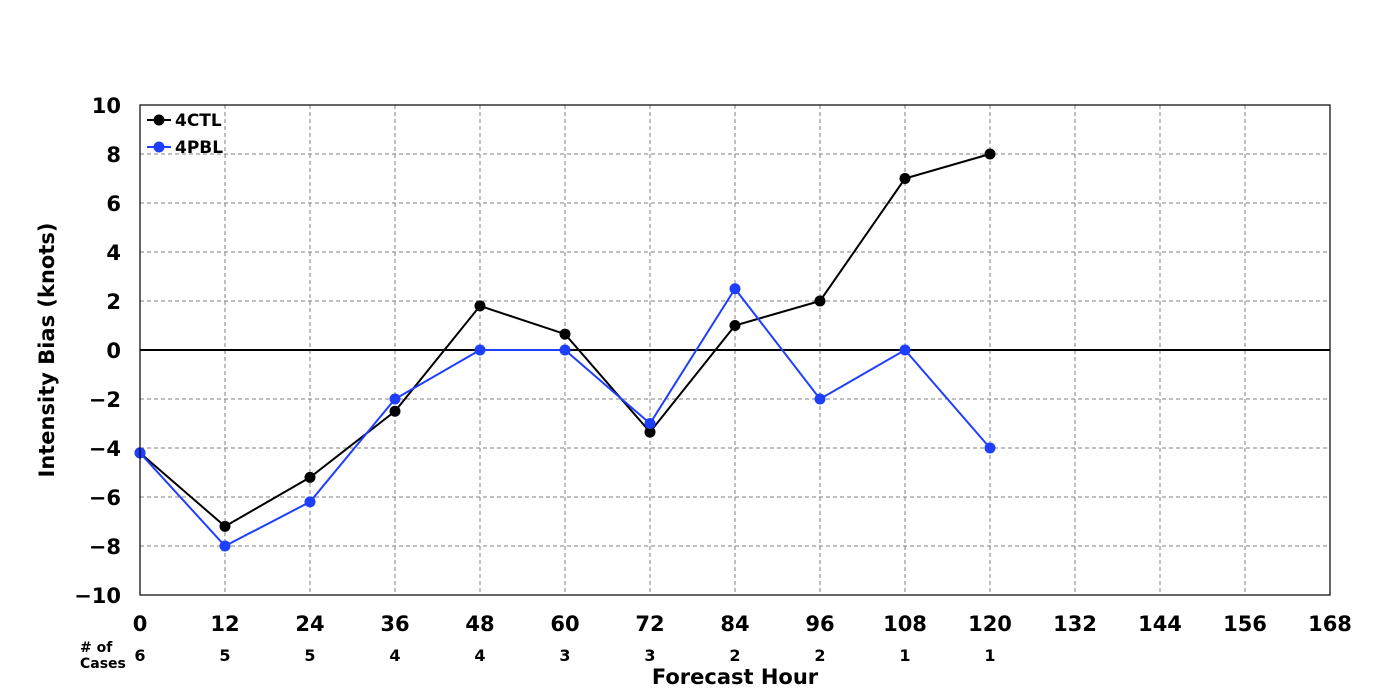  What do you see at coordinates (113, 155) in the screenshot?
I see `y-tick-label: 8` at bounding box center [113, 155].